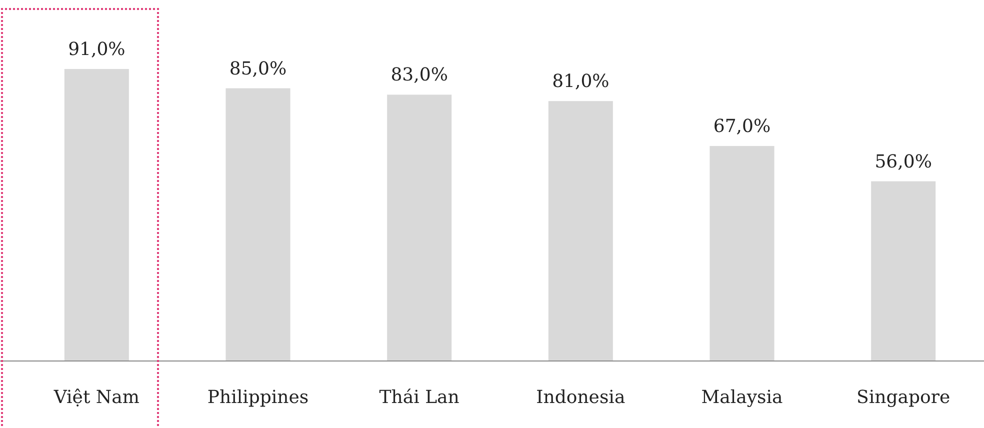  I want to click on x-tick-label: Việt Nam, so click(96, 397).